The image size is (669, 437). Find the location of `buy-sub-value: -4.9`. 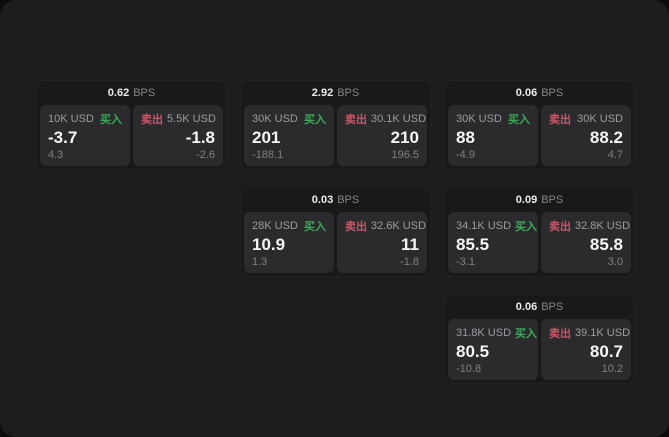

buy-sub-value: -4.9 is located at coordinates (465, 155).